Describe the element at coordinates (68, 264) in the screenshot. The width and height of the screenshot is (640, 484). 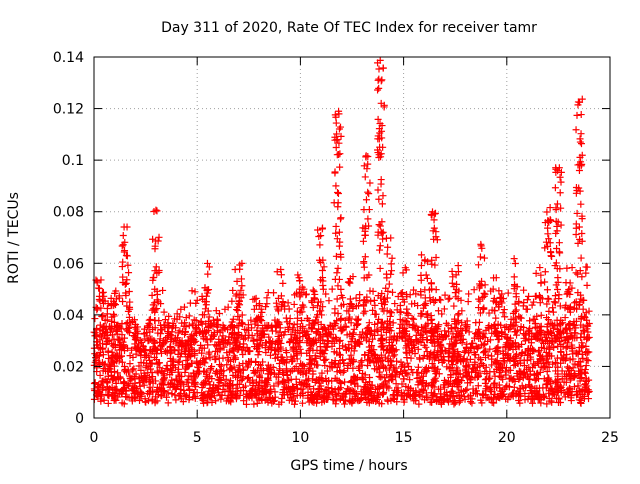
I see `y-tick-label: 0.06` at that location.